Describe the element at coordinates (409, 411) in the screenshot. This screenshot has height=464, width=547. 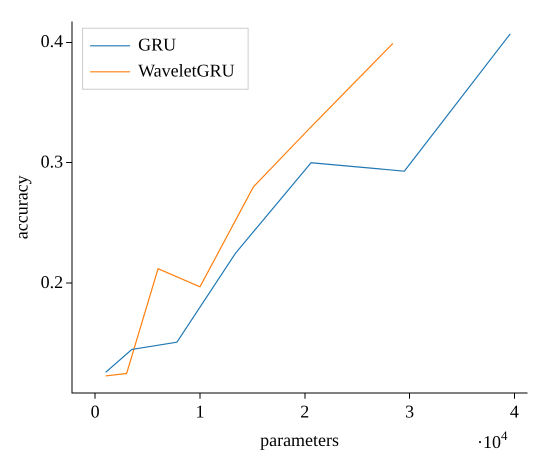
I see `x-tick-label: 3` at that location.